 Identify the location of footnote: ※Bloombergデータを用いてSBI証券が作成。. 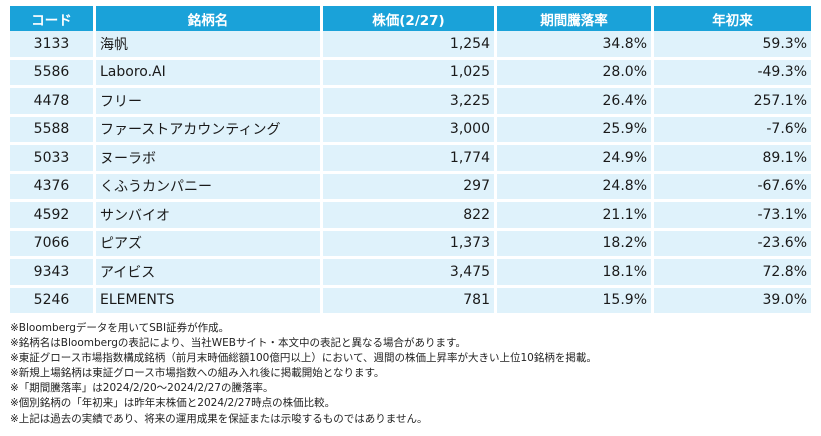
(120, 328).